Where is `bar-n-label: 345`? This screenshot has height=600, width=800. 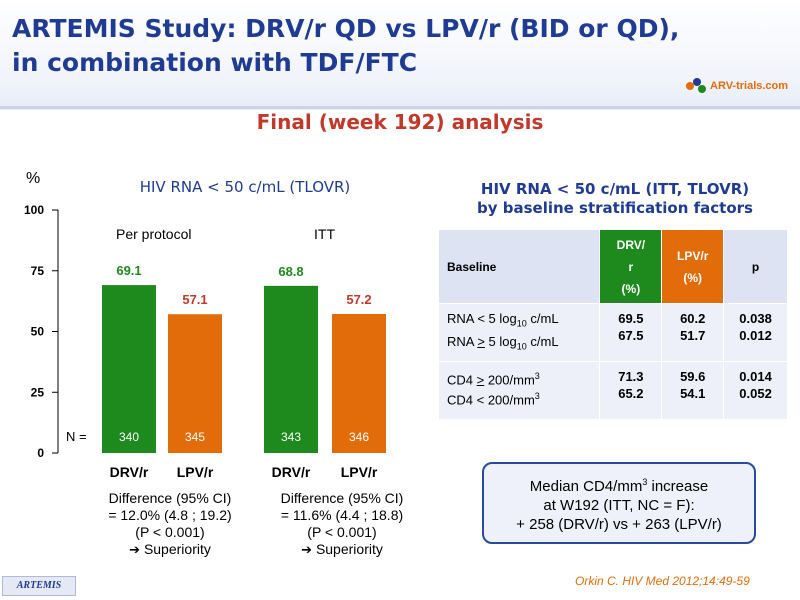 bar-n-label: 345 is located at coordinates (195, 437).